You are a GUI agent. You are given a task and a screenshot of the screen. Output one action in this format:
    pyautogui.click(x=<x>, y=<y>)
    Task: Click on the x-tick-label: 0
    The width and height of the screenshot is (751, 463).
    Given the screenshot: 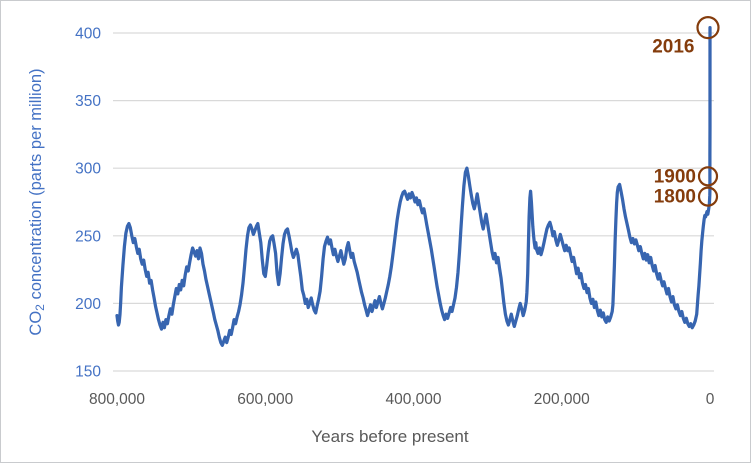 What is the action you would take?
    pyautogui.click(x=710, y=399)
    